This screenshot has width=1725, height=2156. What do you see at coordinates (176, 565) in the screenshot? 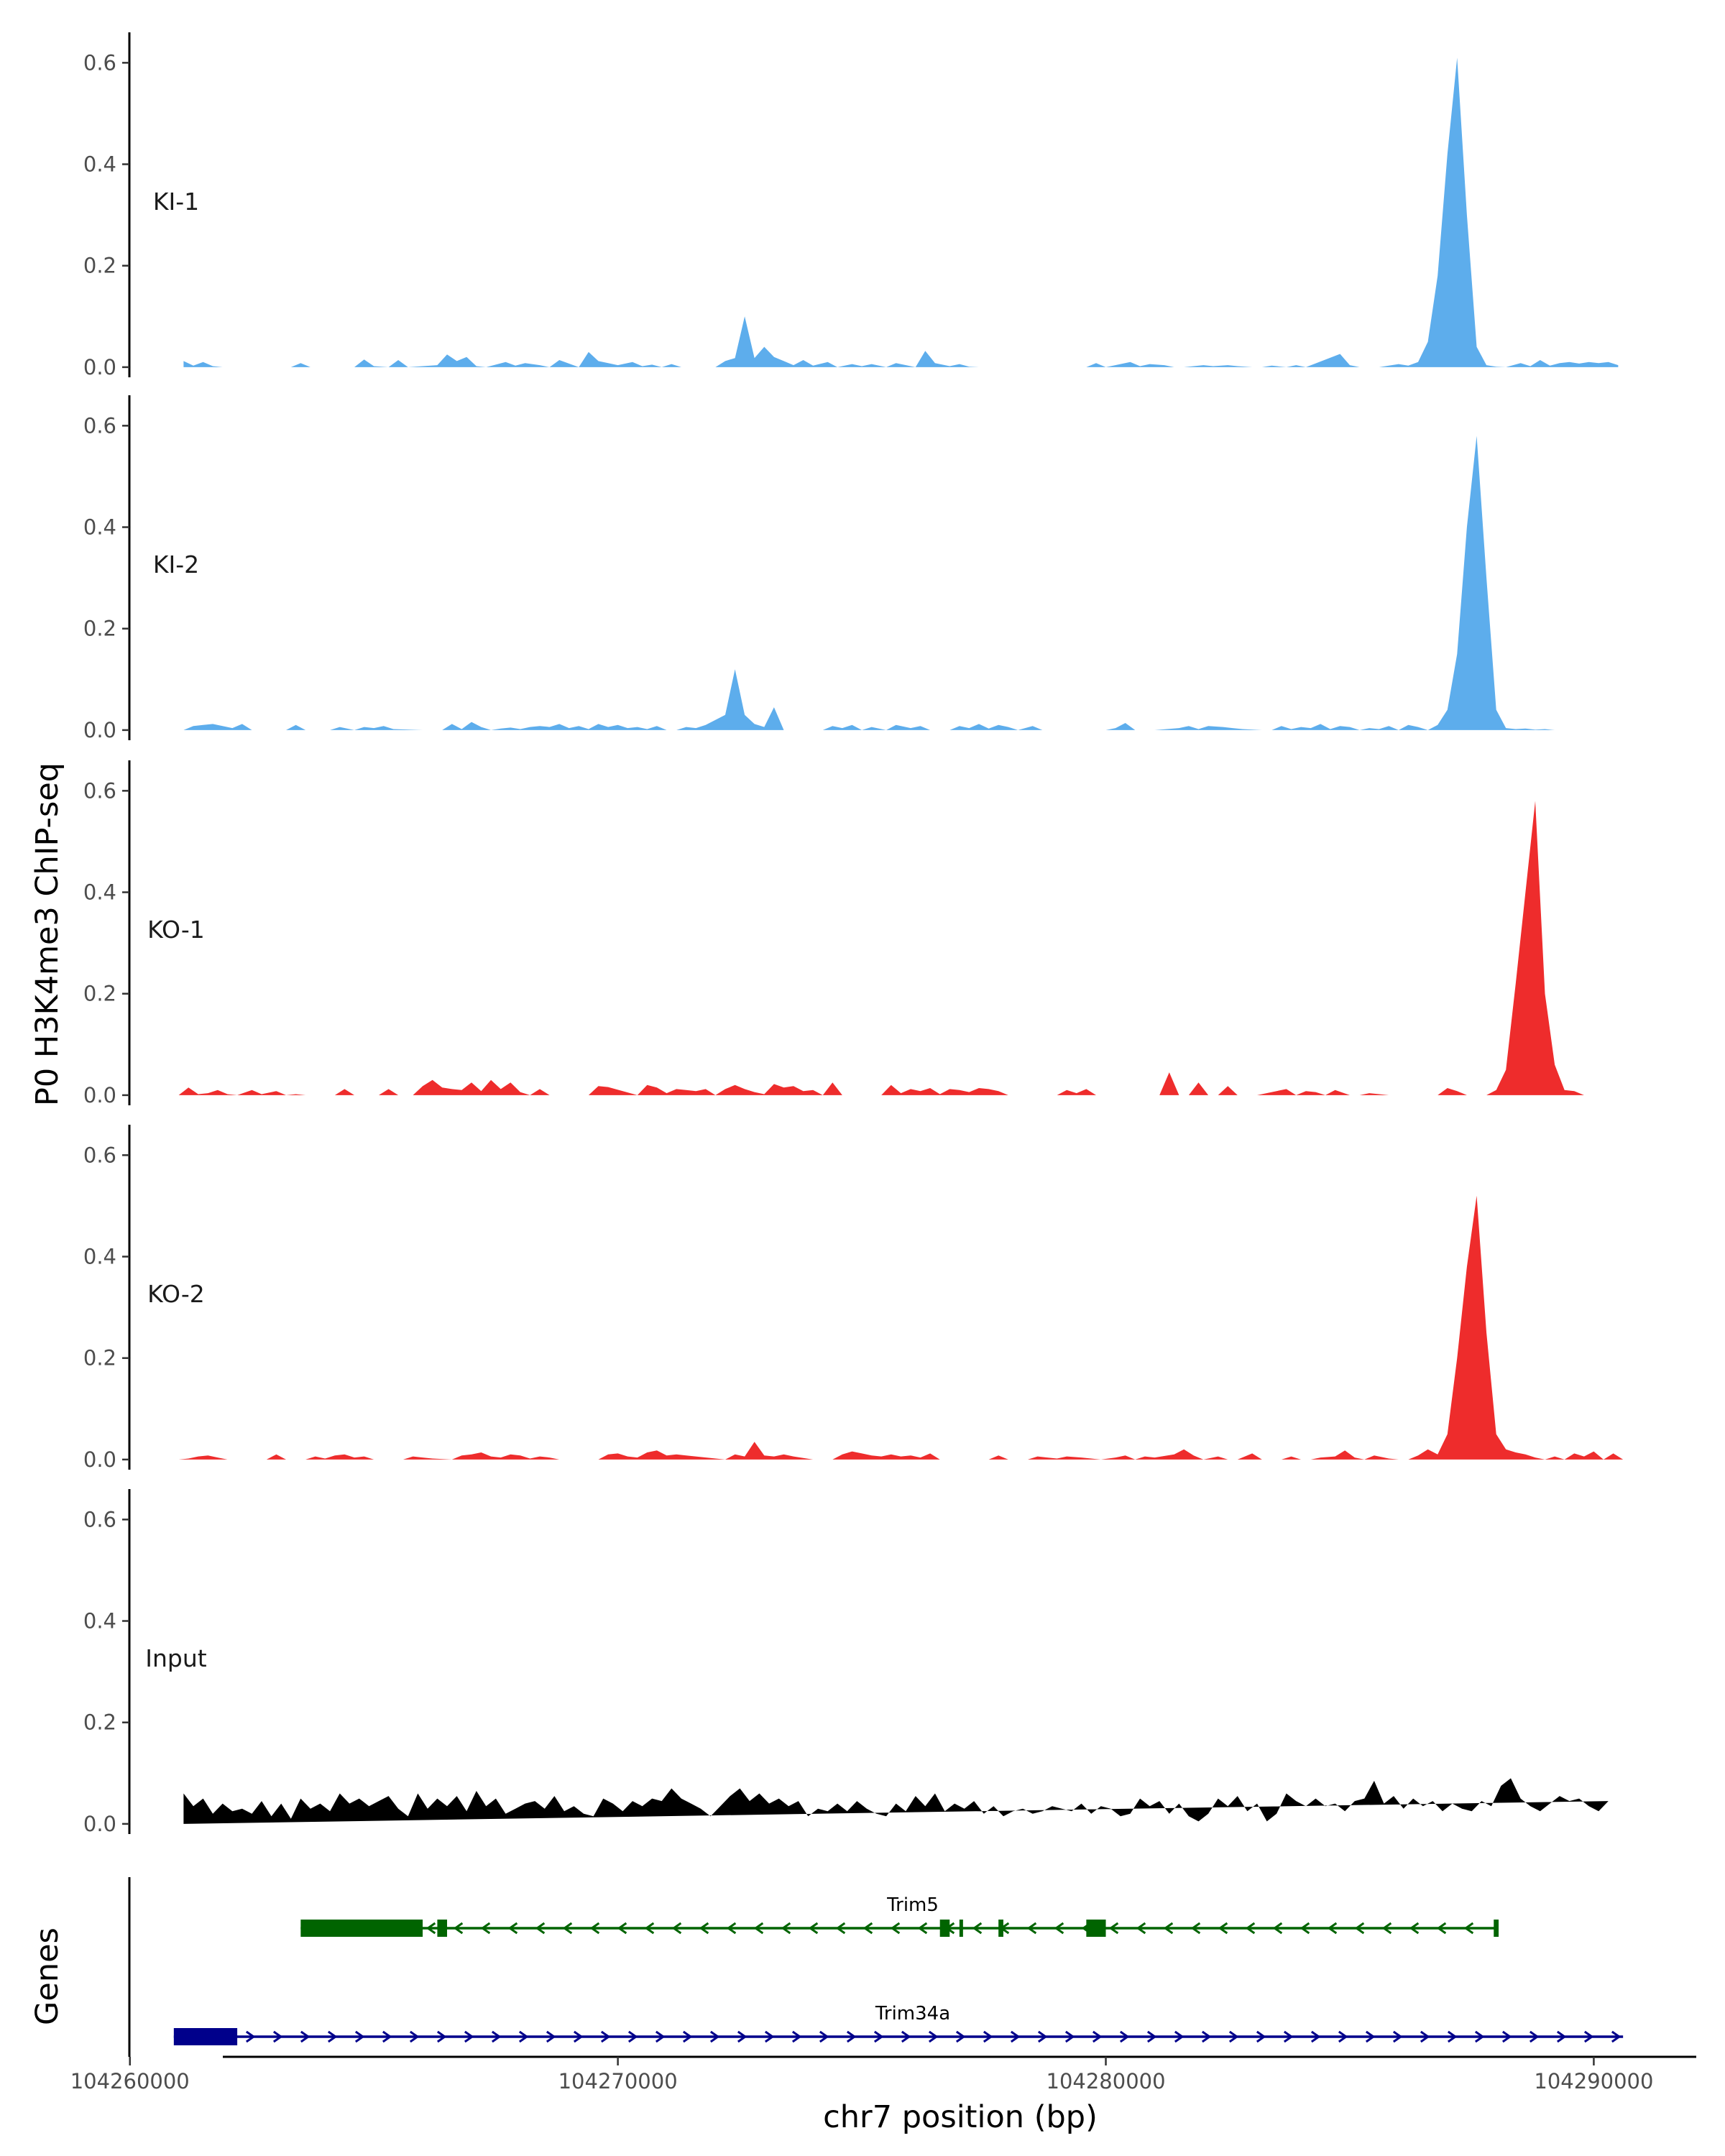
I see `track-label: KI-2` at bounding box center [176, 565].